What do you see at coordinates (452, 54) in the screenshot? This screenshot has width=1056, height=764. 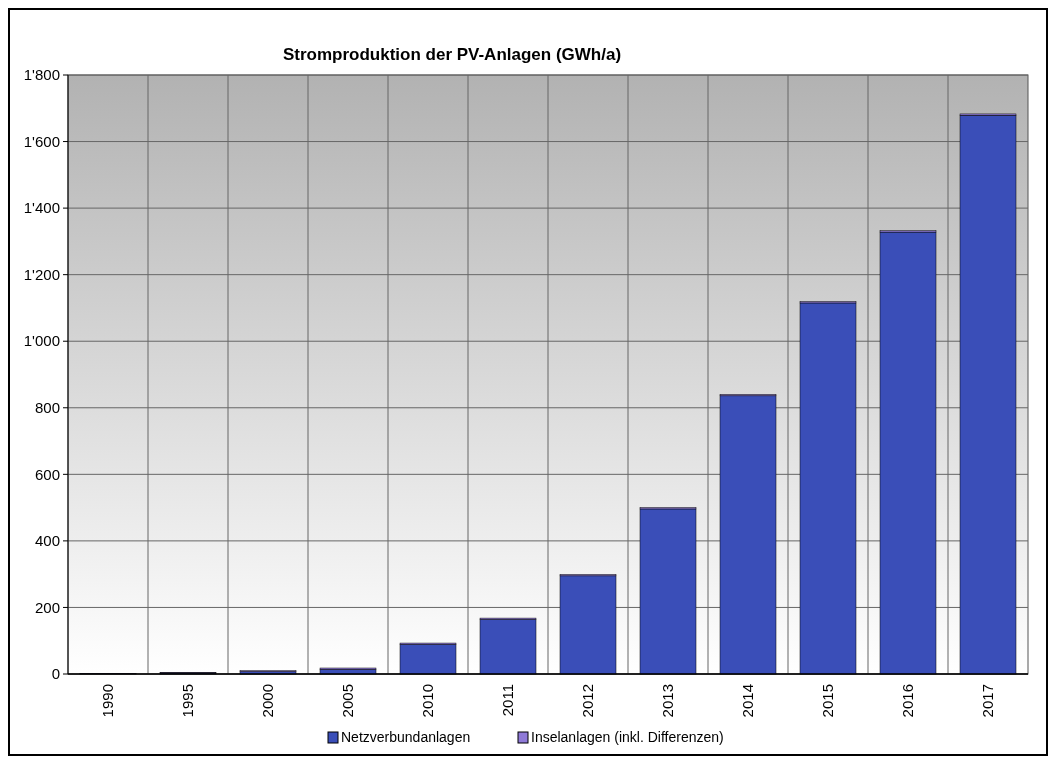 I see `chart-title: Stromproduktion der PV-Anlagen (GWh/a)` at bounding box center [452, 54].